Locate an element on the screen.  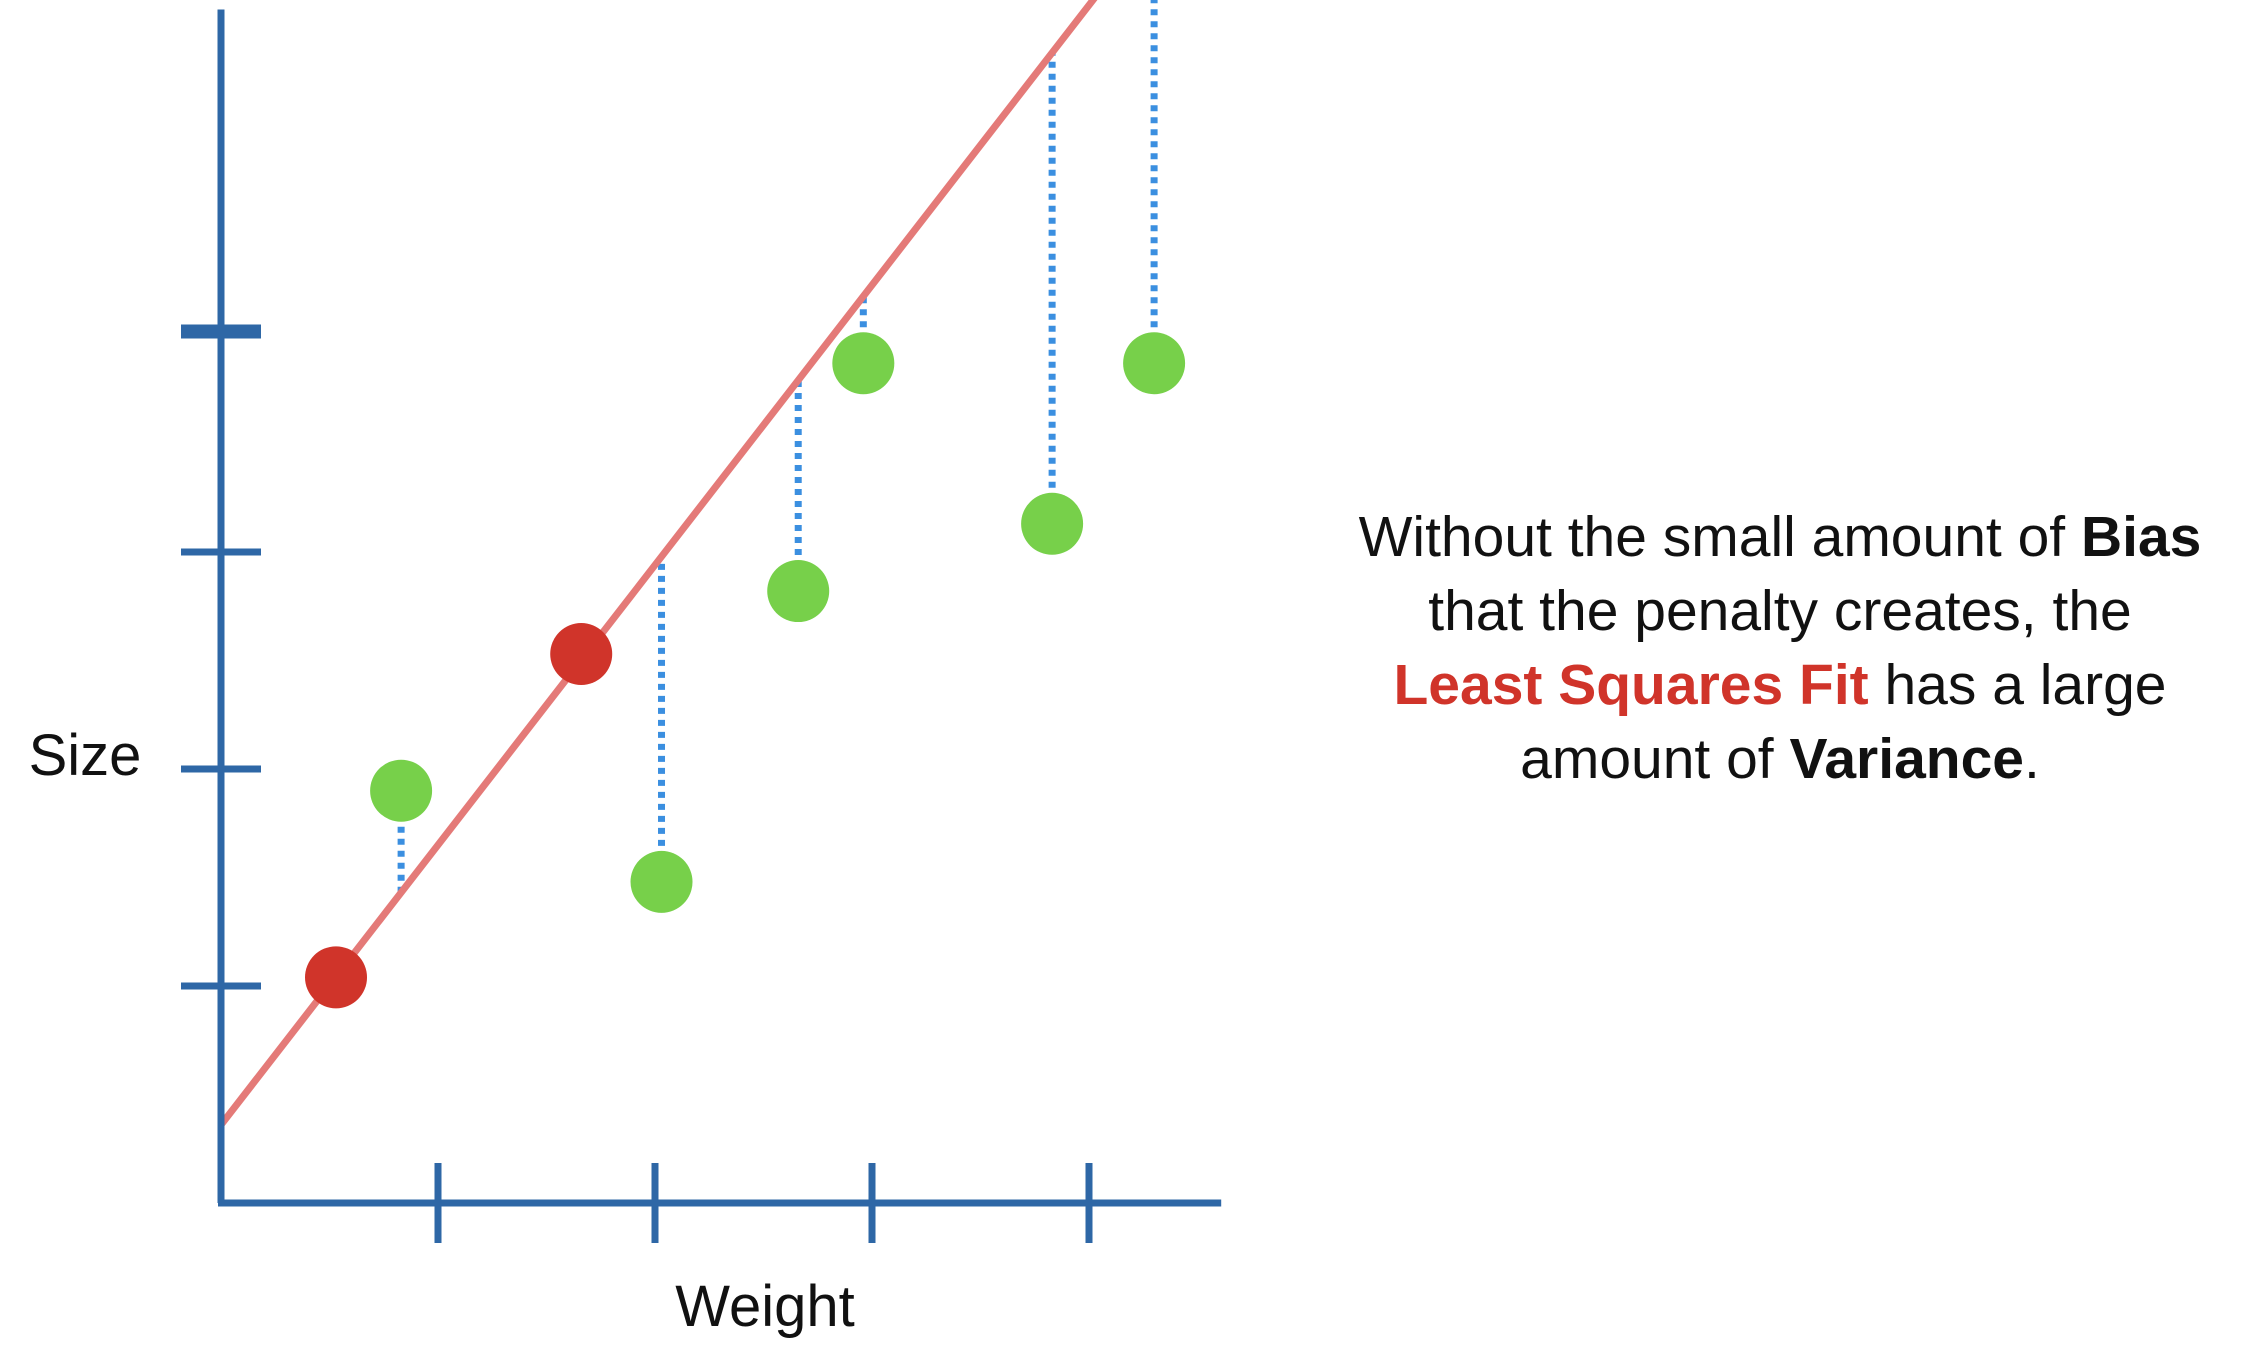
caption-line-4: amount of Variance. is located at coordinates (1778, 759).